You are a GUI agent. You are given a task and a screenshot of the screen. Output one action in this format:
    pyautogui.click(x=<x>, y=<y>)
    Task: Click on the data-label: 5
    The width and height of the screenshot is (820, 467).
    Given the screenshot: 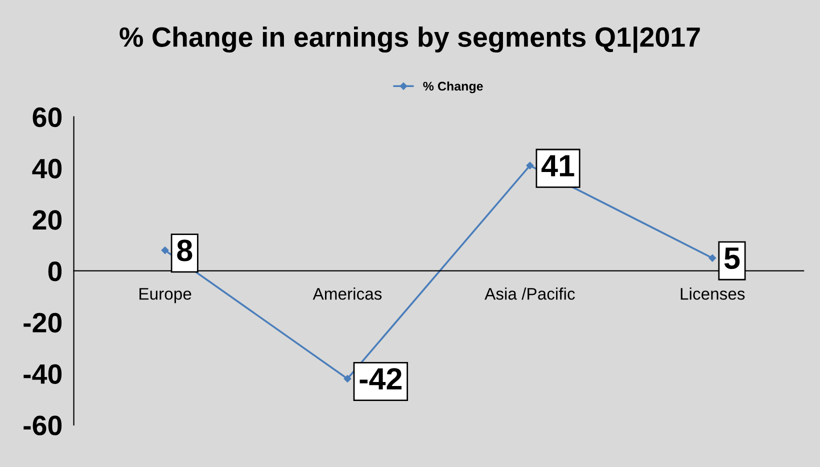 What is the action you would take?
    pyautogui.click(x=732, y=258)
    